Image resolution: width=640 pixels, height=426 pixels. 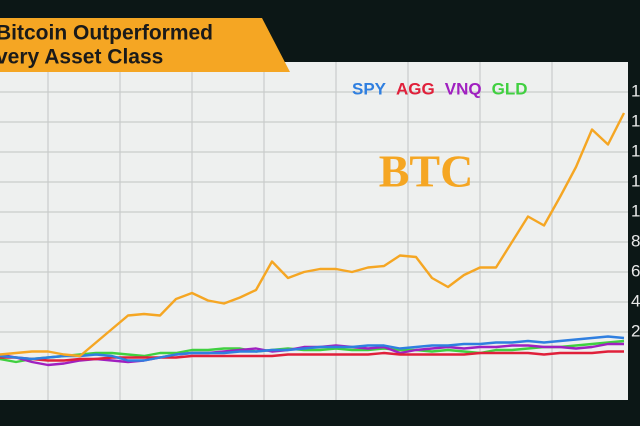 I want to click on title-line: Bitcoin Outperformed, so click(x=106, y=33).